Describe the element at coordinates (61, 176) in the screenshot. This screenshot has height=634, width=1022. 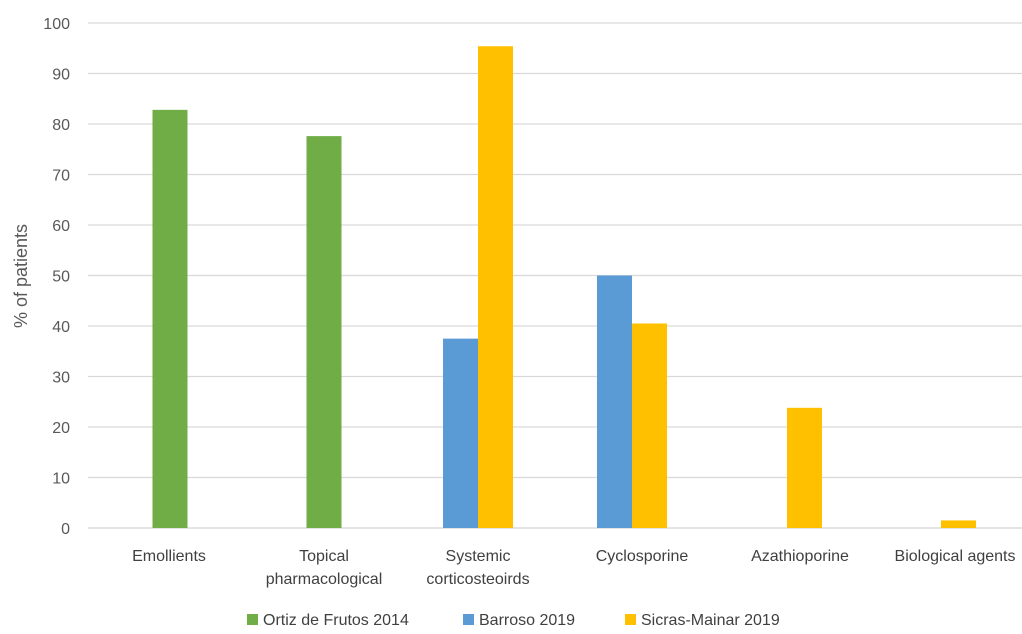
I see `y-tick-label: 70` at that location.